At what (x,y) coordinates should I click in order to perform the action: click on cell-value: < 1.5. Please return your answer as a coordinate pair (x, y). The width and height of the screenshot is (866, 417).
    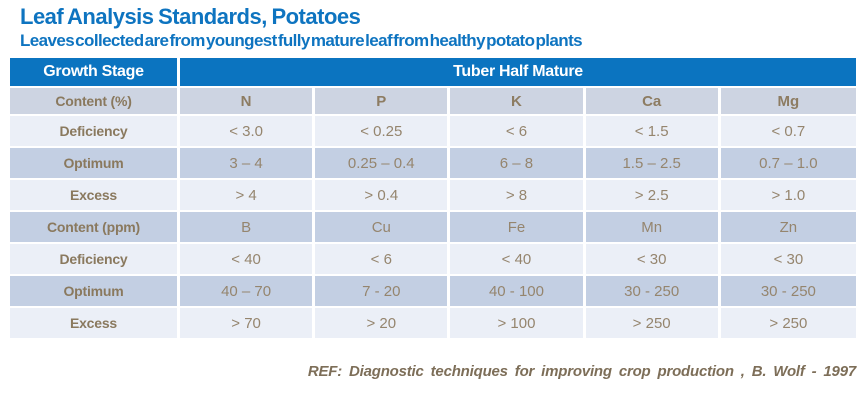
    Looking at the image, I should click on (653, 132).